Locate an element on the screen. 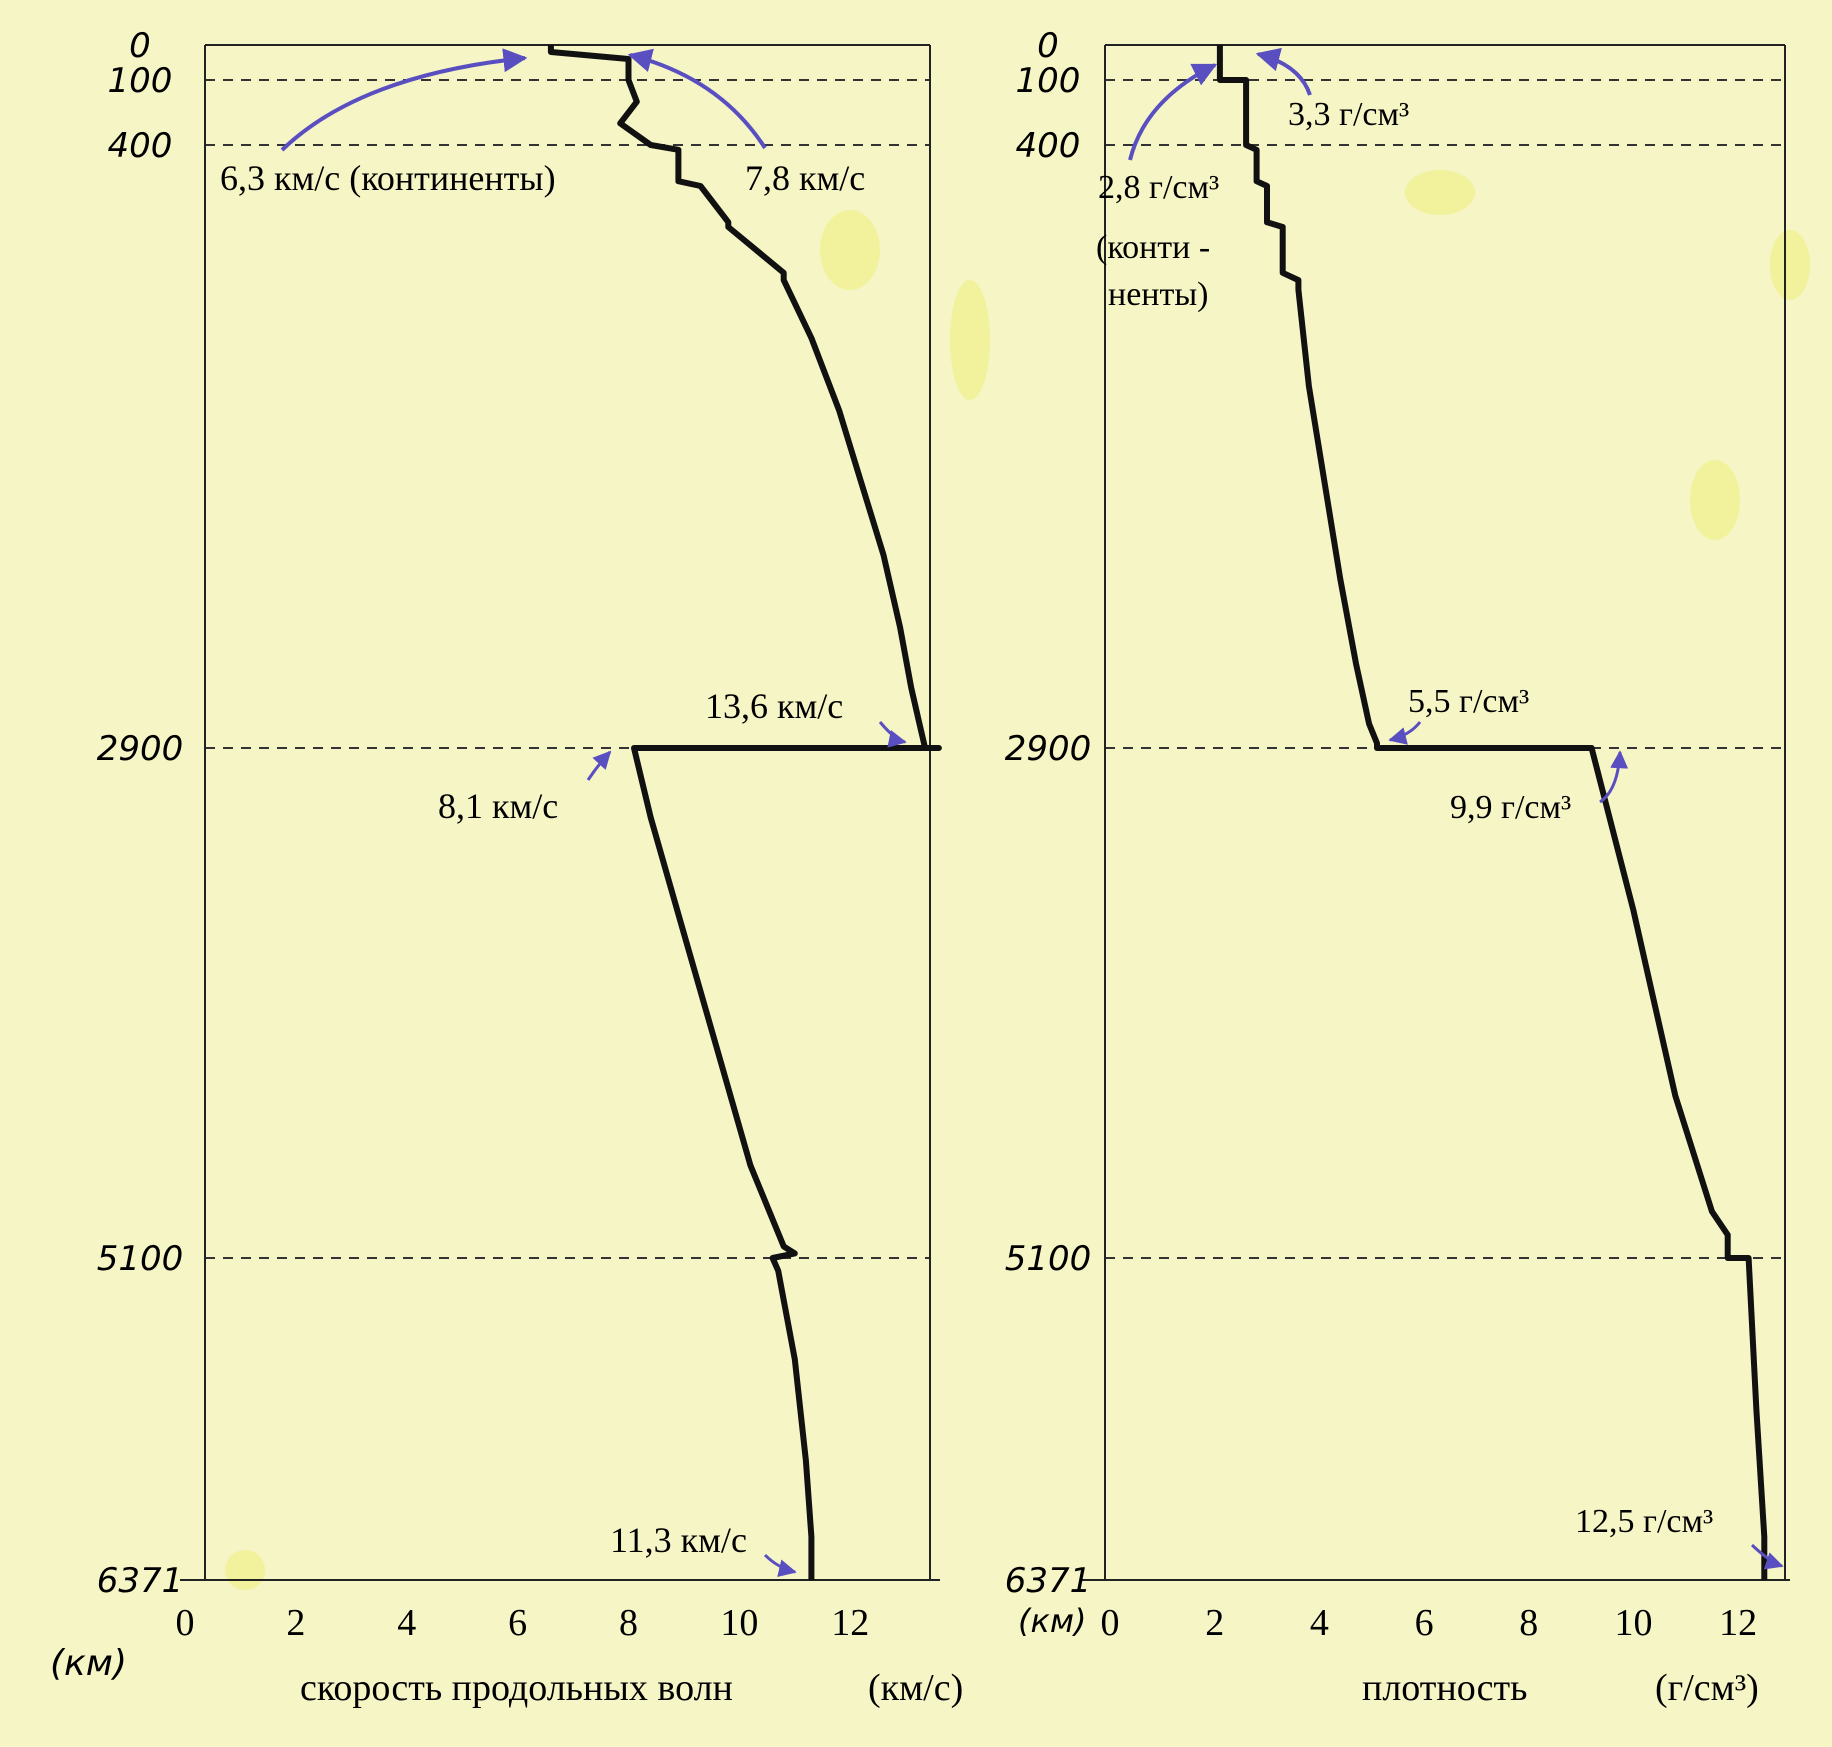 This screenshot has width=1832, height=1747. annotation-mantle-top: 3,3 г/см³ is located at coordinates (1348, 114).